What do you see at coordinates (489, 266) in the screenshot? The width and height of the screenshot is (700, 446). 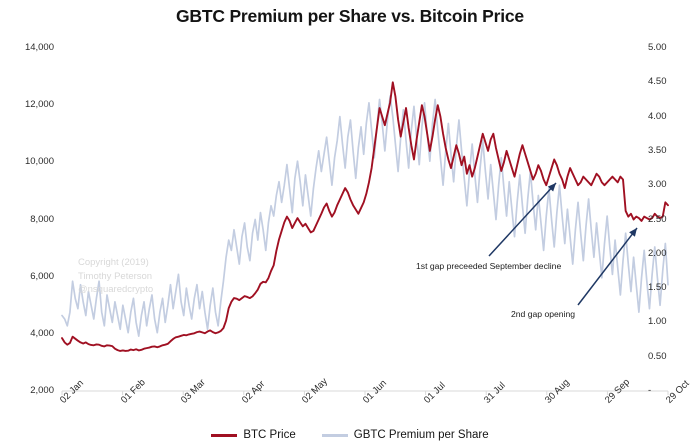 I see `annotation-first-gap: 1st gap preceeded September decline` at bounding box center [489, 266].